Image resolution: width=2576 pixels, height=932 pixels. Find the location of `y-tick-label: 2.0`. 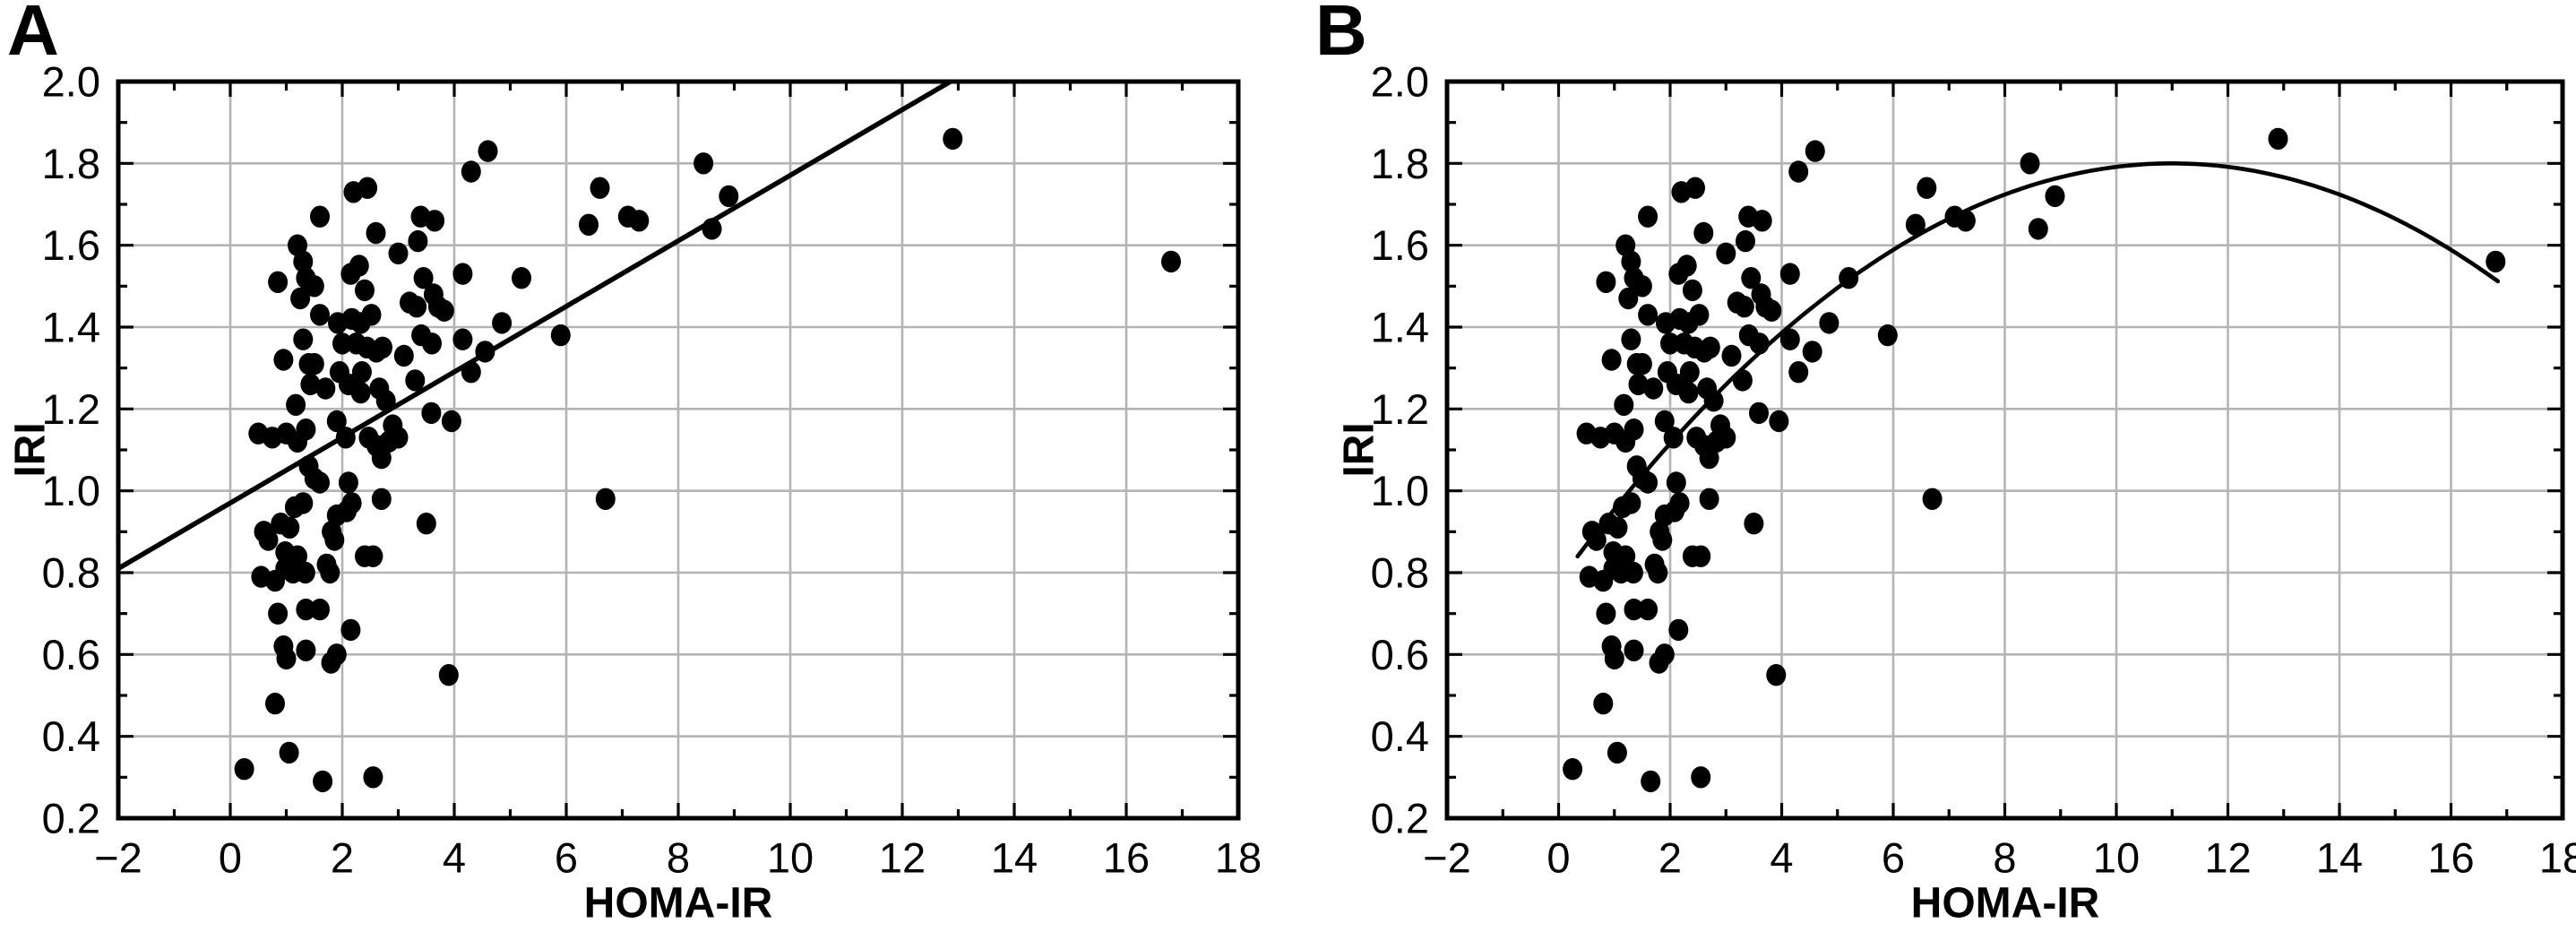

y-tick-label: 2.0 is located at coordinates (1400, 82).